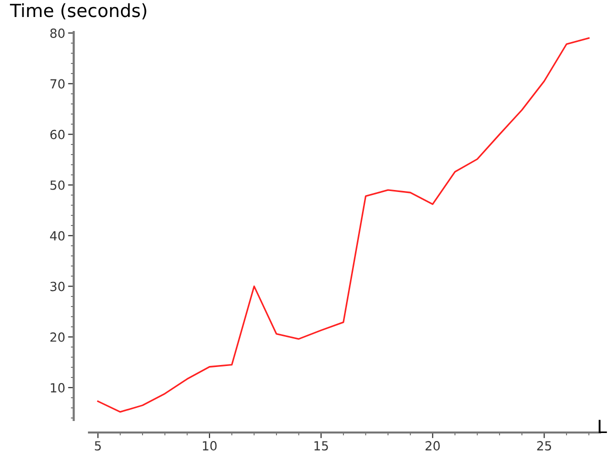  Describe the element at coordinates (57, 84) in the screenshot. I see `y-tick-label: 70` at that location.